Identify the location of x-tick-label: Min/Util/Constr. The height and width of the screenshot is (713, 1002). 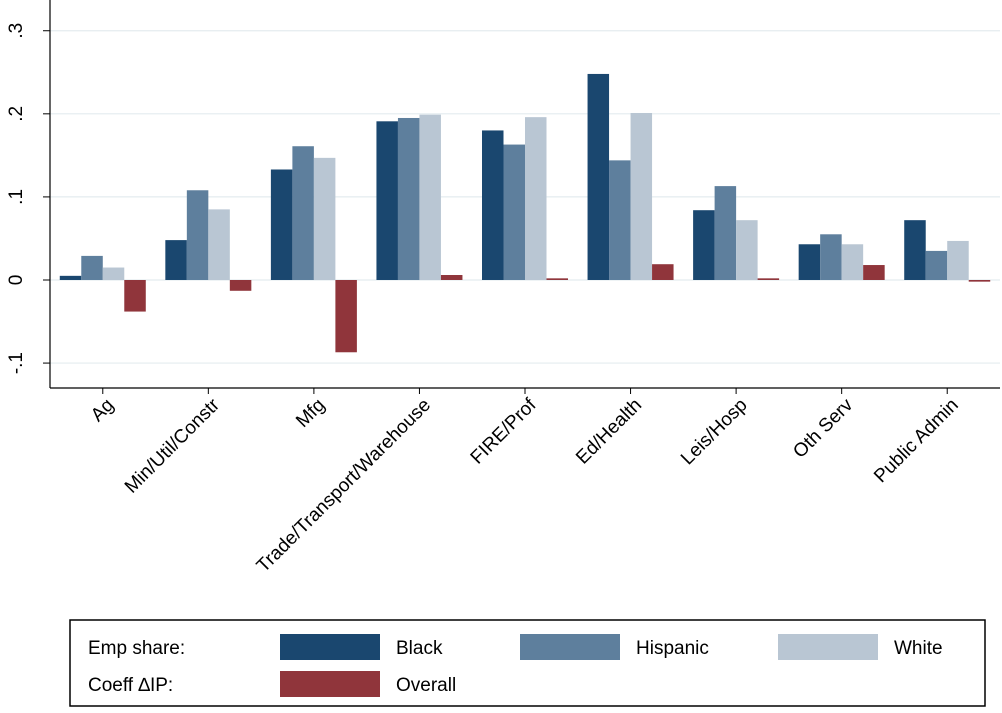
(172, 445).